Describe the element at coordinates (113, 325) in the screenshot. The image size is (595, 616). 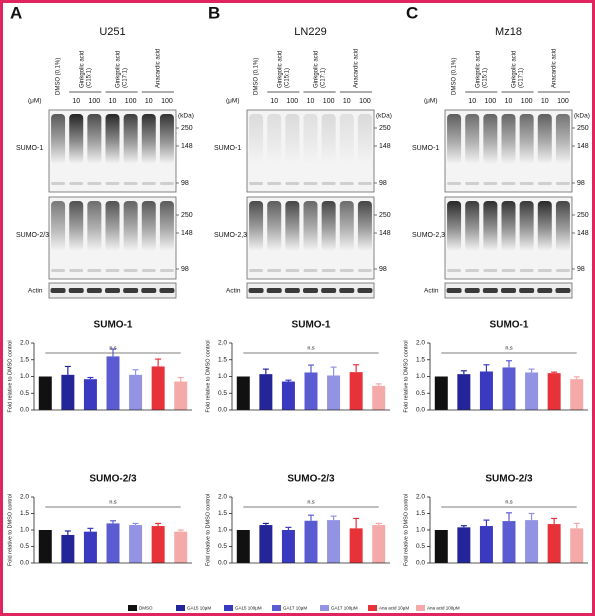
I see `chart-title: SUMO-1` at that location.